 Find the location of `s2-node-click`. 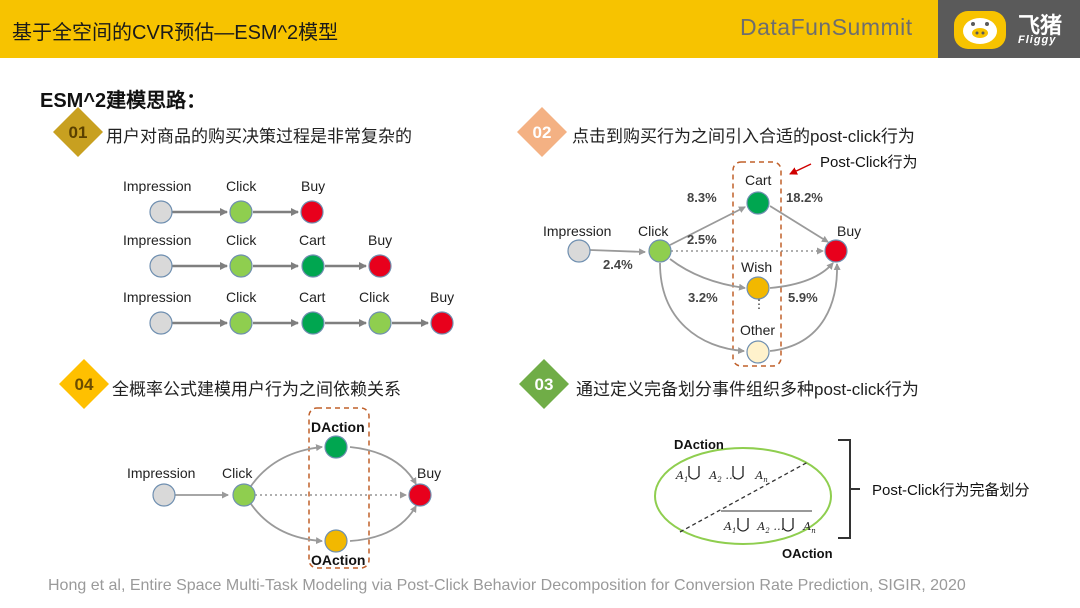

s2-node-click is located at coordinates (660, 251).